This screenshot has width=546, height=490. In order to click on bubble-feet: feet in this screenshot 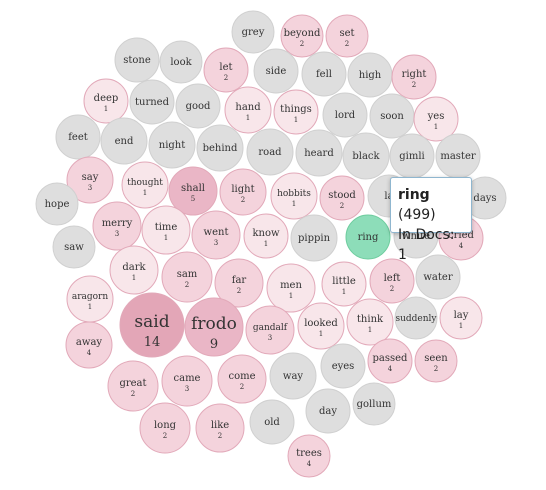, I will do `click(78, 137)`.